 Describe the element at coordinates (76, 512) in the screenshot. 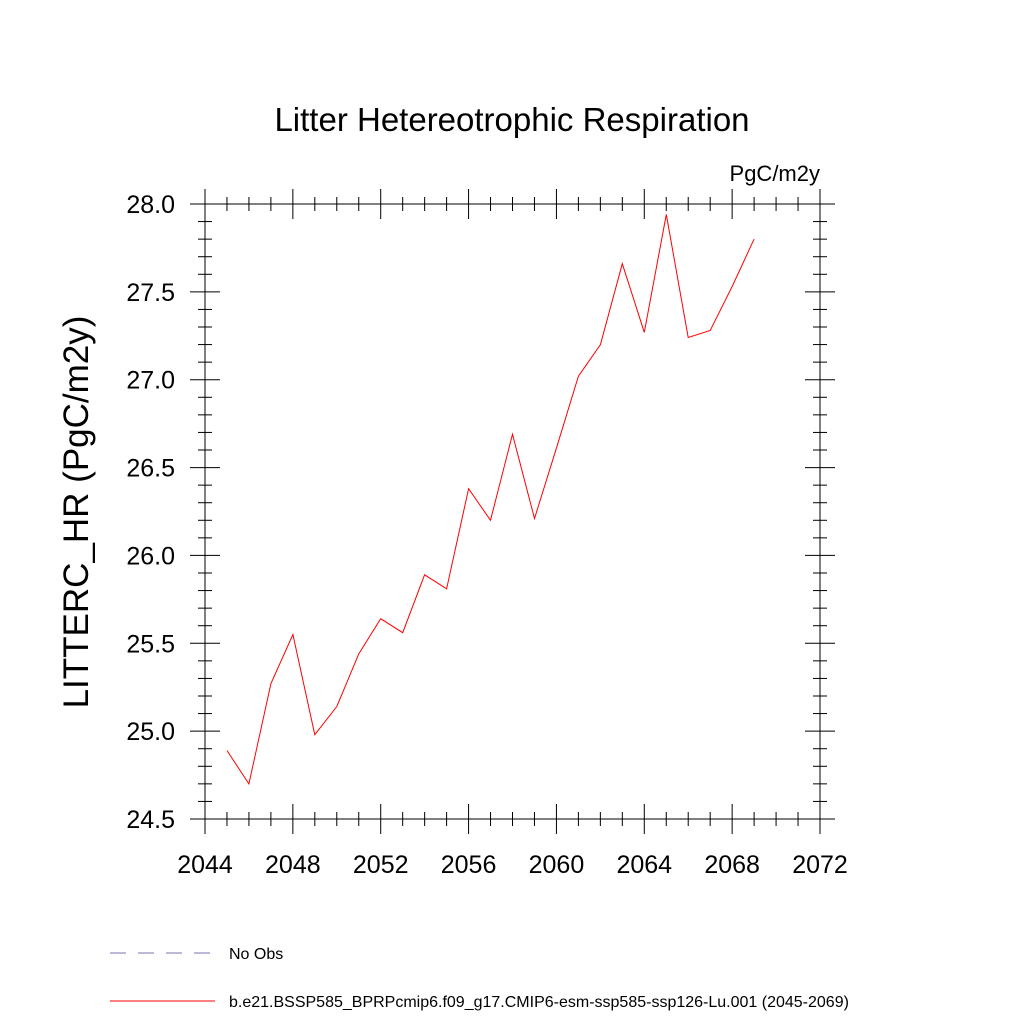

I see `y-axis-label: LITTERC_HR (PgC/m2y)` at that location.